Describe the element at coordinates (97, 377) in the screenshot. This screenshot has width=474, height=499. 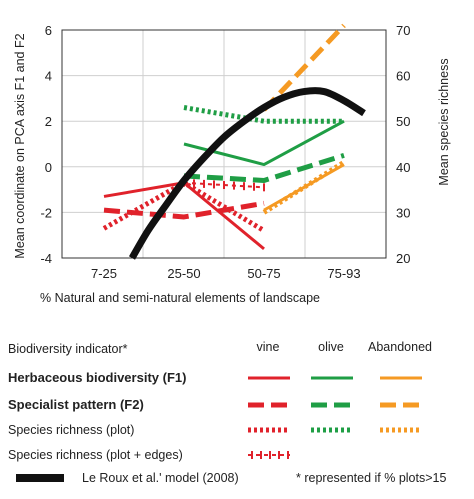
I see `legend-row-label: Herbaceous biodiversity (F1)` at that location.